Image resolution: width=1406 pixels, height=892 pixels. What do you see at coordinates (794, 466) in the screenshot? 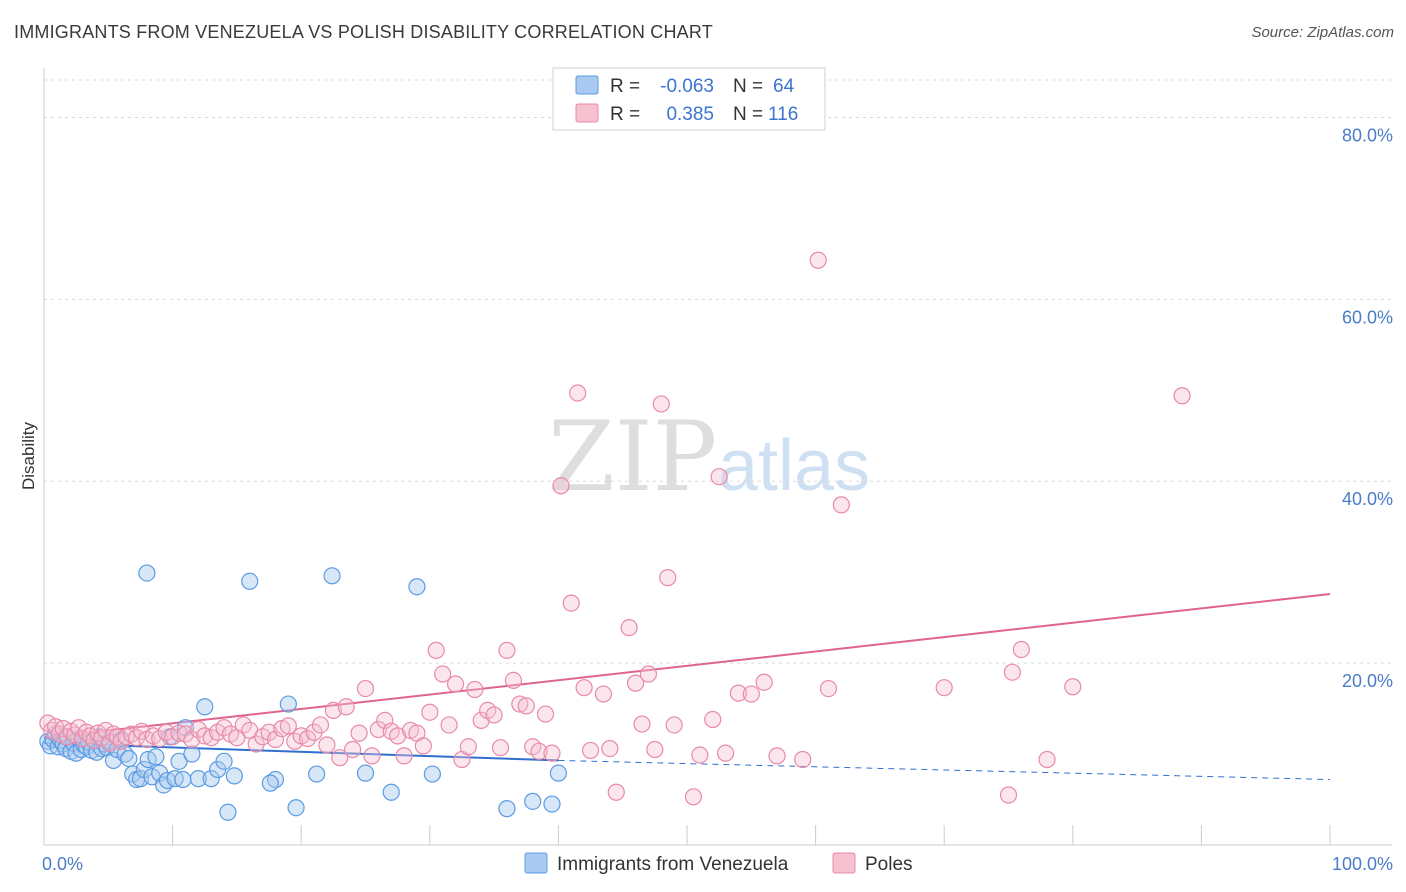
I see `watermark-atlas: atlas` at bounding box center [794, 466].